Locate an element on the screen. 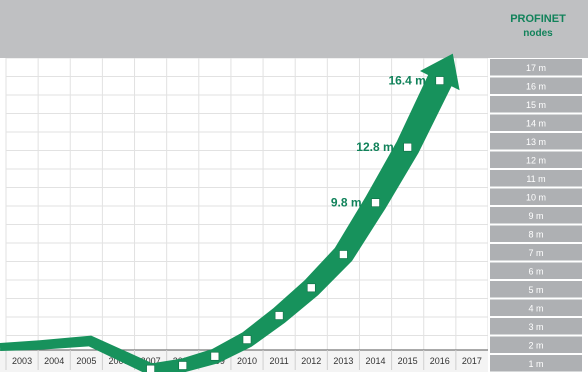 Image resolution: width=588 pixels, height=372 pixels. y-tick-label: 8 m is located at coordinates (535, 234).